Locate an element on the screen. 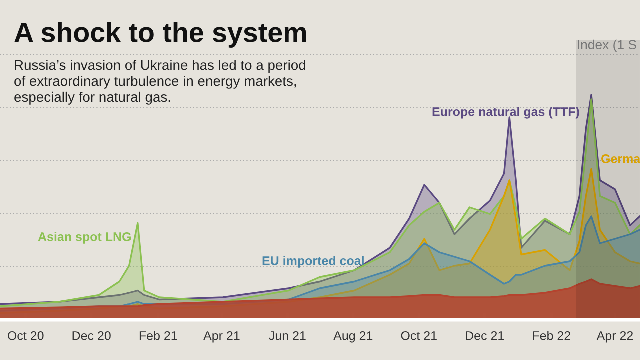 The height and width of the screenshot is (360, 640). series-label: Asian spot LNG is located at coordinates (84, 238).